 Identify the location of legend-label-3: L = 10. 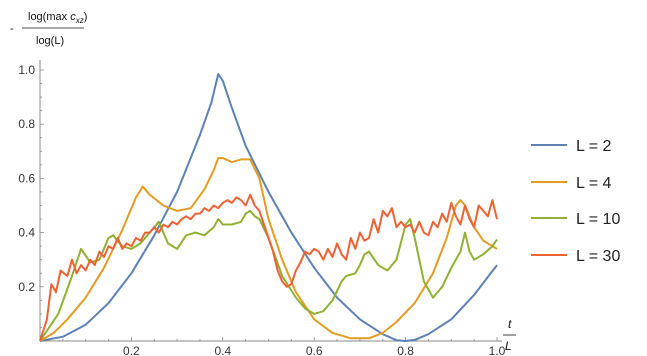
(598, 219).